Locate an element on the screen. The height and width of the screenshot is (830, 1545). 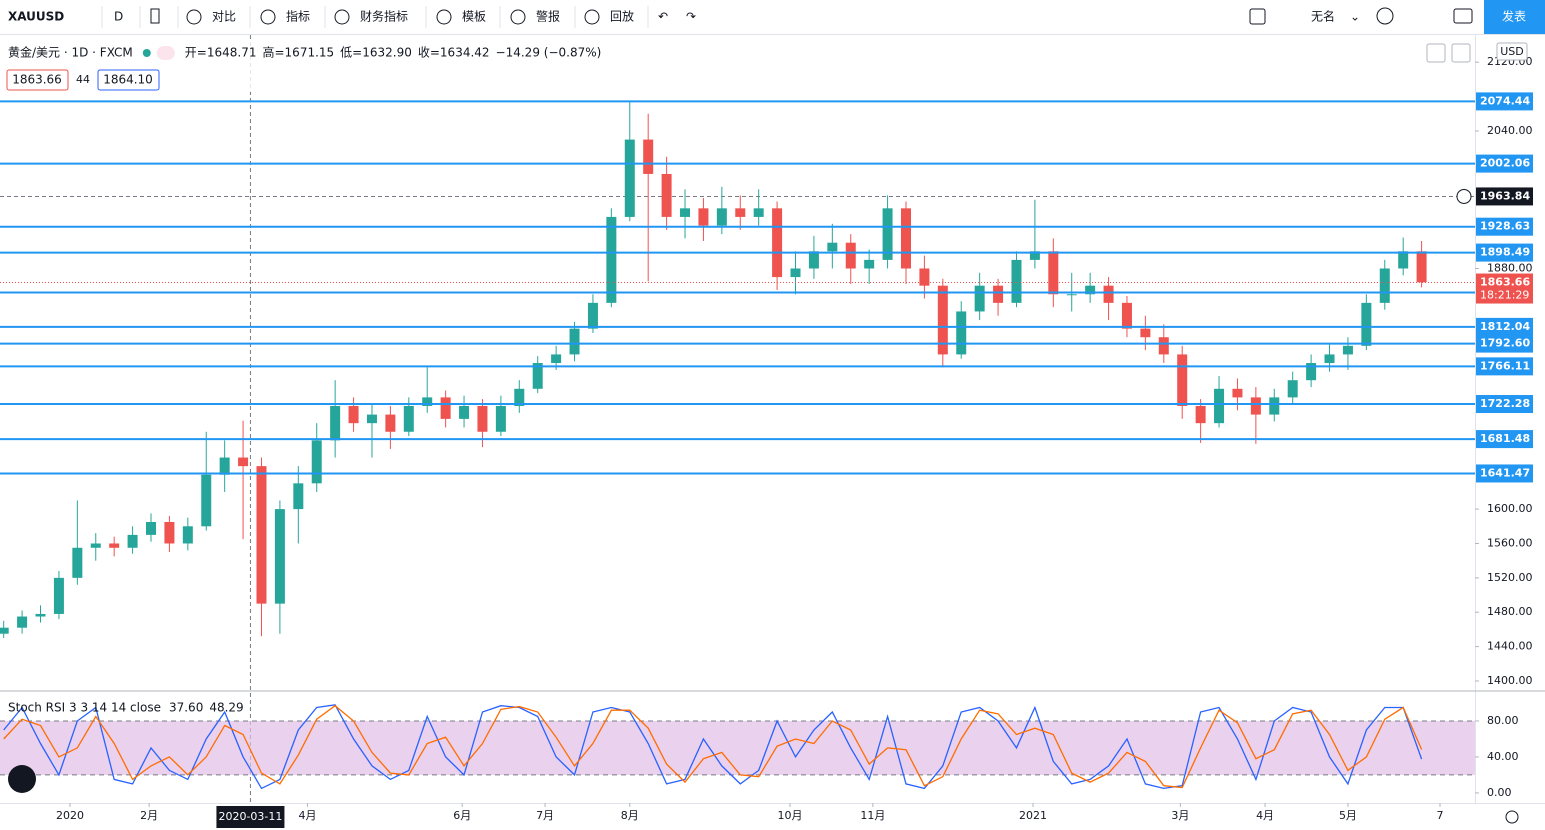
last-price-box is located at coordinates (1504, 288).